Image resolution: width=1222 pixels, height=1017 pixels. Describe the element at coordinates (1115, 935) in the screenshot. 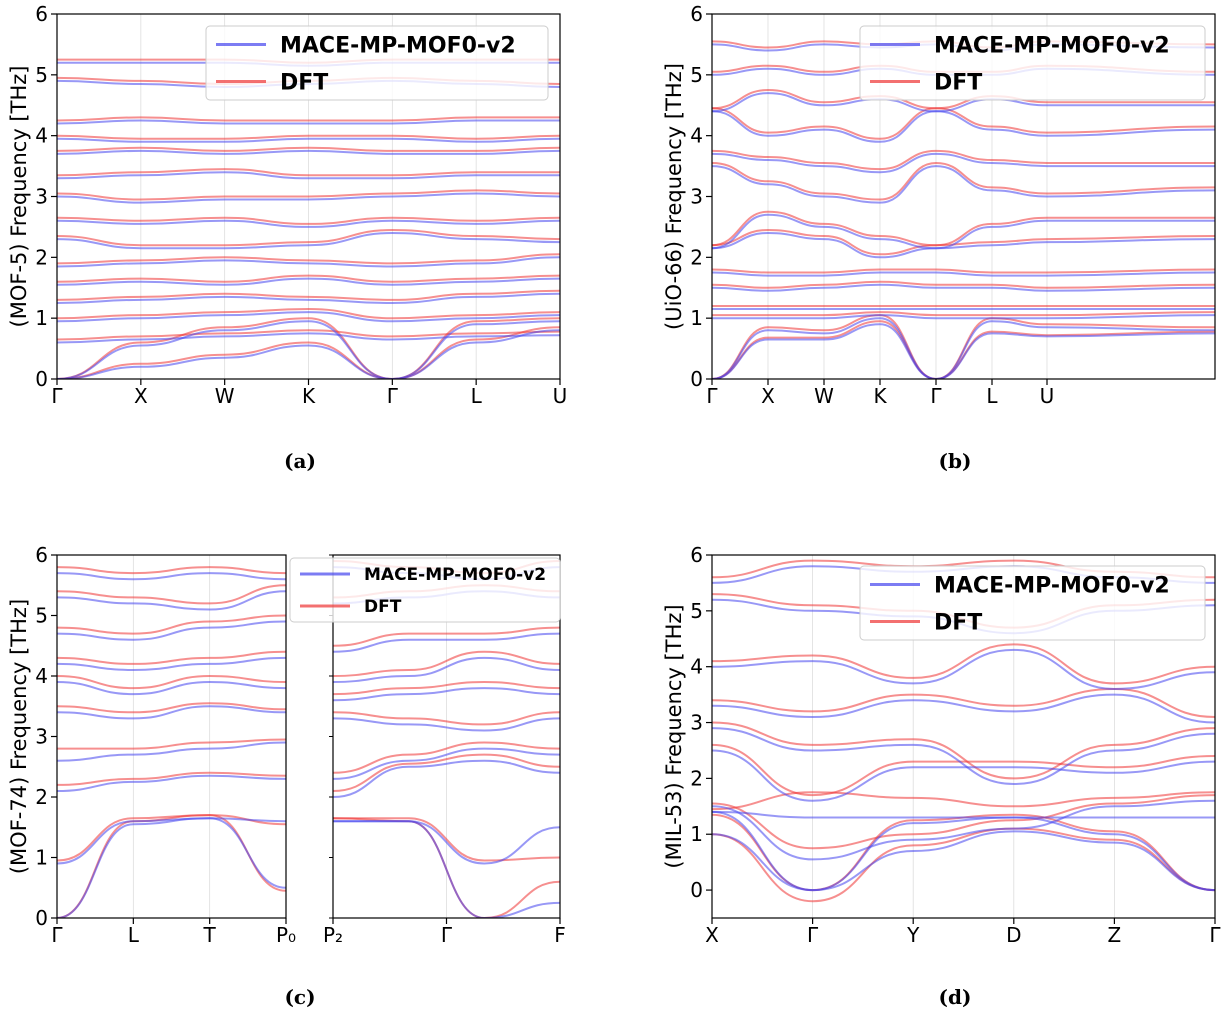

I see `x-tick-label: Z` at that location.